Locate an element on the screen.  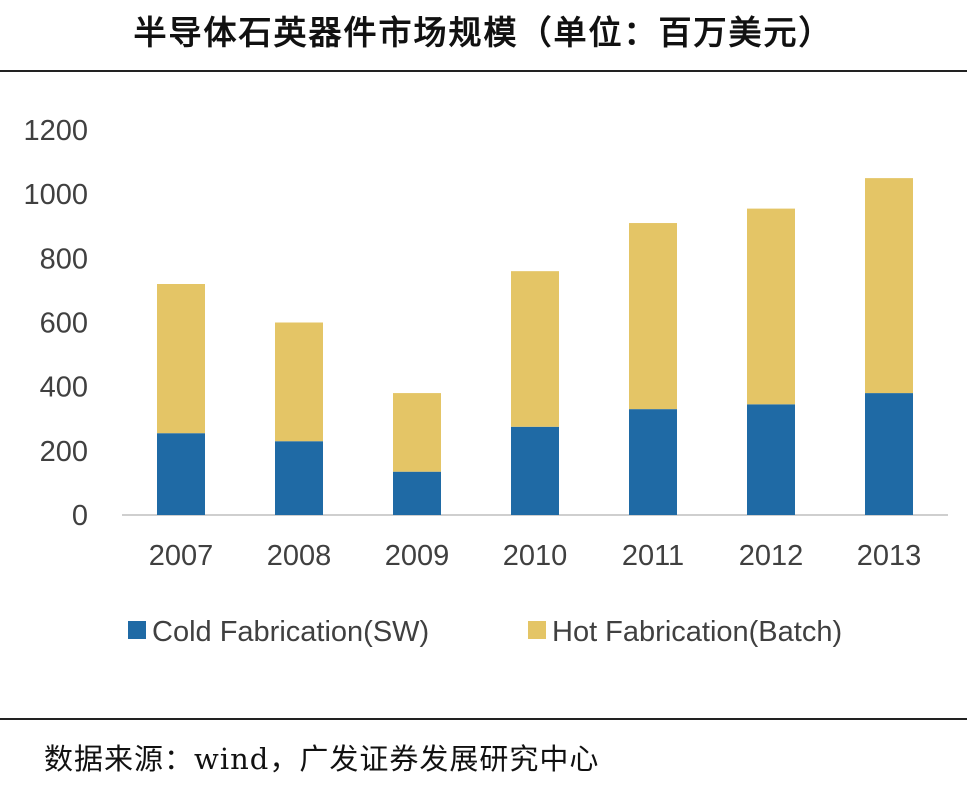
bar-cold-2011 is located at coordinates (653, 462).